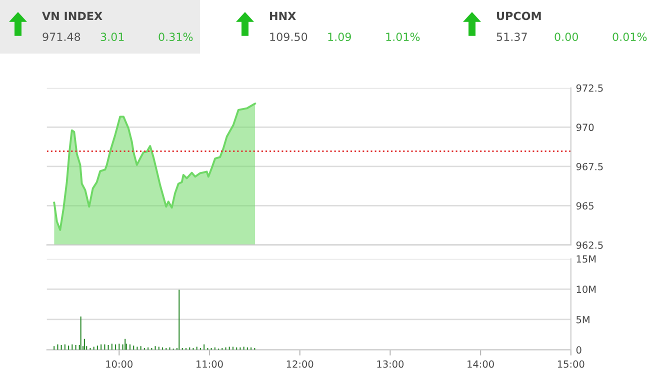 This screenshot has width=660, height=384. I want to click on x-tick-label: 13:00, so click(390, 364).